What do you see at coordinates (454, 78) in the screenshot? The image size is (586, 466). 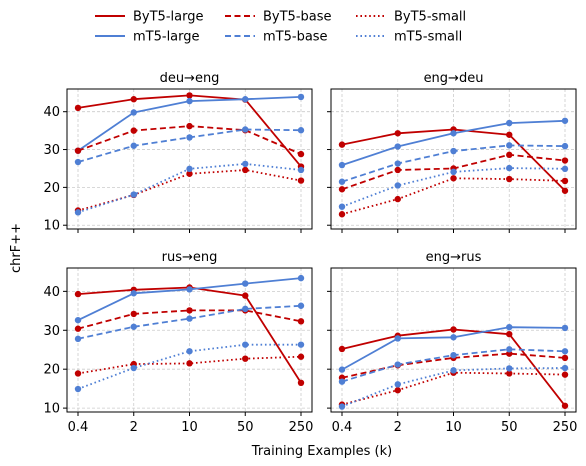 I see `panel-title: eng→deu` at bounding box center [454, 78].